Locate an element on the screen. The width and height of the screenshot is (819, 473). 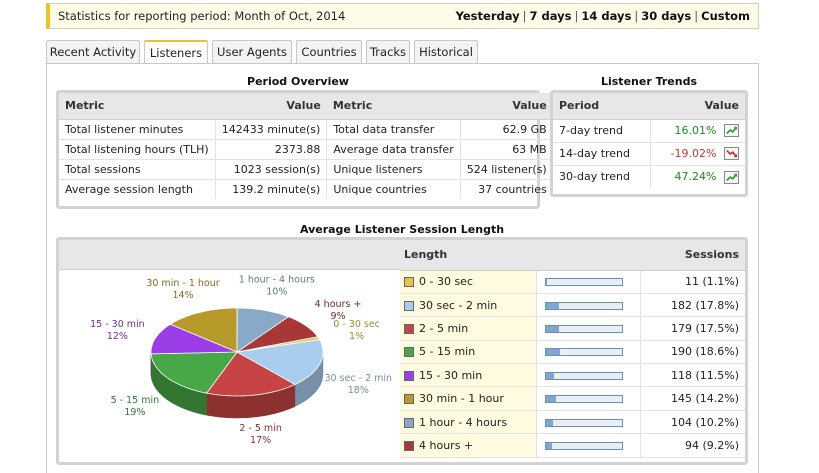
column-header-metric: Metric is located at coordinates (393, 106).